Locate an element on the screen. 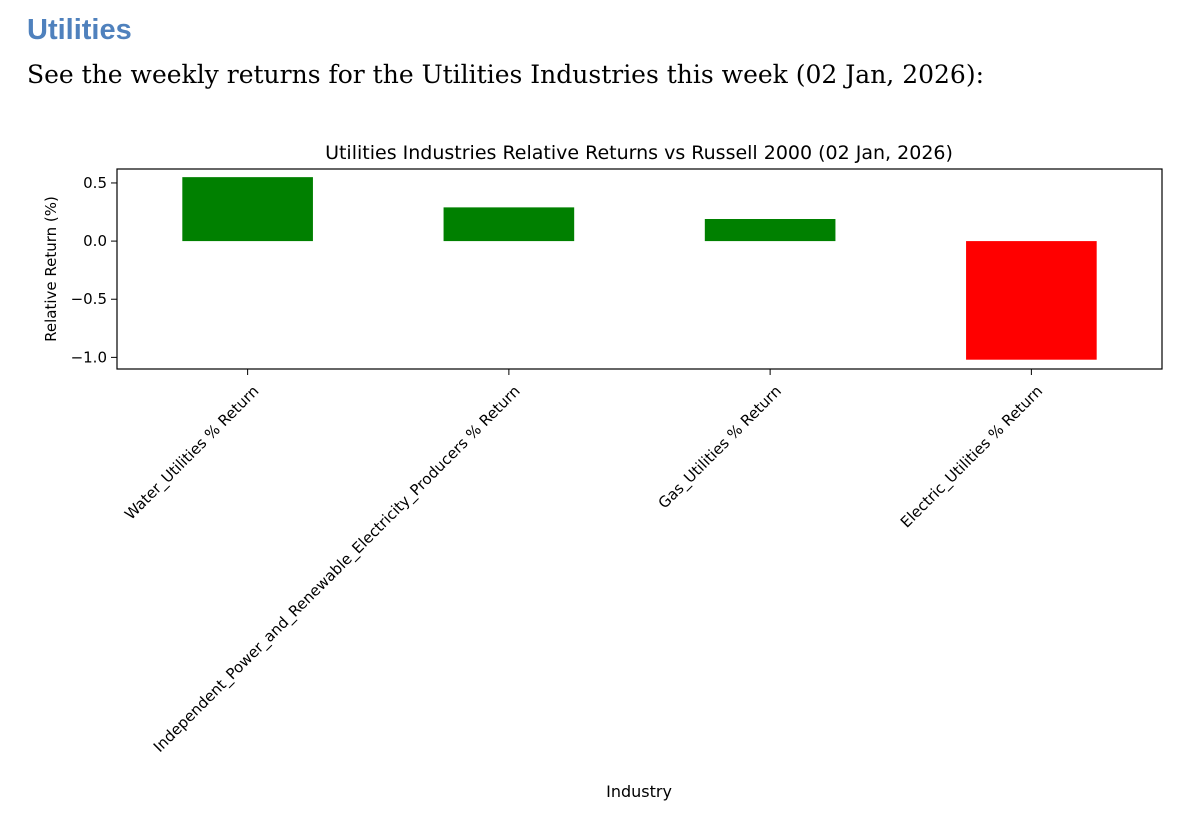 Image resolution: width=1188 pixels, height=818 pixels. y-axis-label: Relative Return (%) is located at coordinates (51, 269).